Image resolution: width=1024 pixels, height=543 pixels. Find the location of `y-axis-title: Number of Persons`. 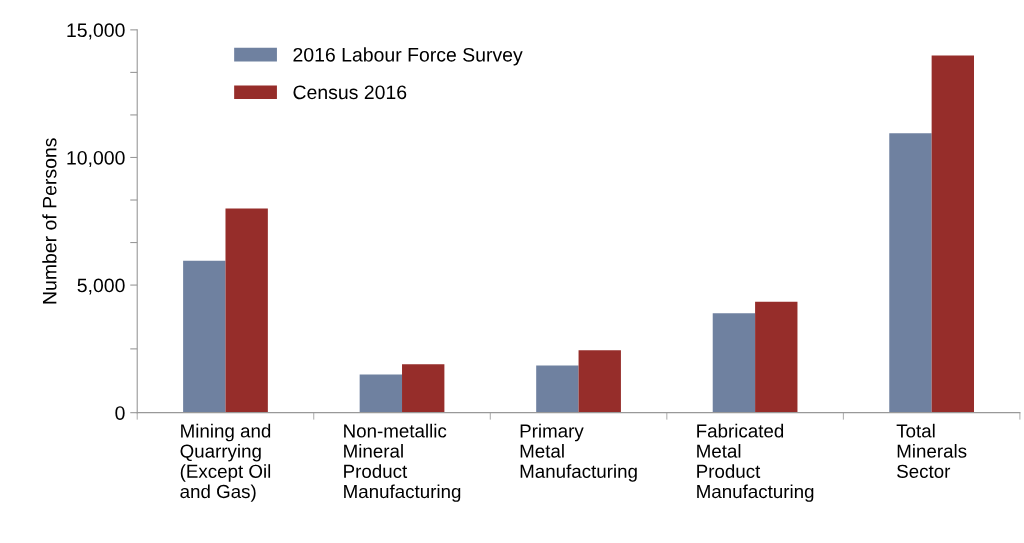

y-axis-title: Number of Persons is located at coordinates (49, 221).